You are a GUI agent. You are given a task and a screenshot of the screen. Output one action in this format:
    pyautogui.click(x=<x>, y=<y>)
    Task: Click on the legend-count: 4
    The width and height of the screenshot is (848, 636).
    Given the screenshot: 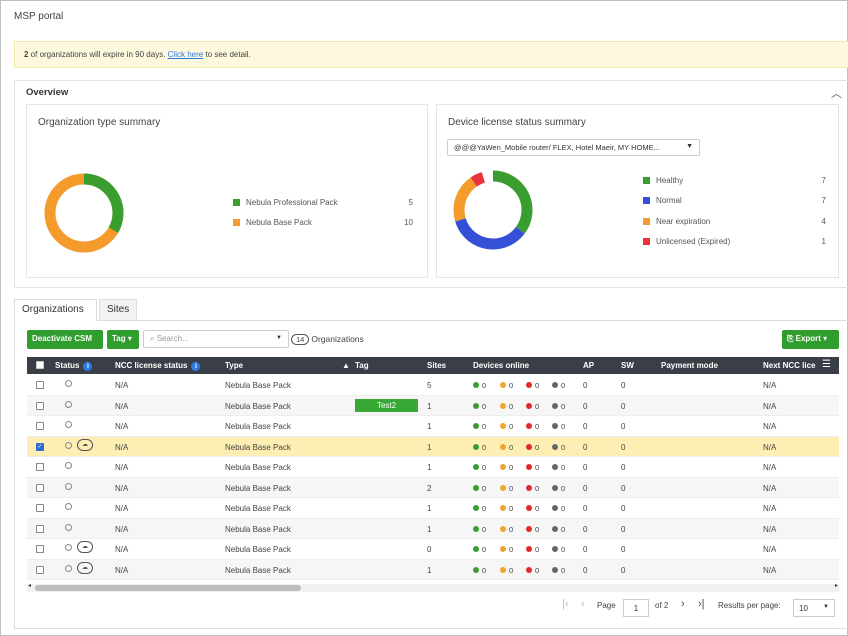 What is the action you would take?
    pyautogui.click(x=823, y=221)
    